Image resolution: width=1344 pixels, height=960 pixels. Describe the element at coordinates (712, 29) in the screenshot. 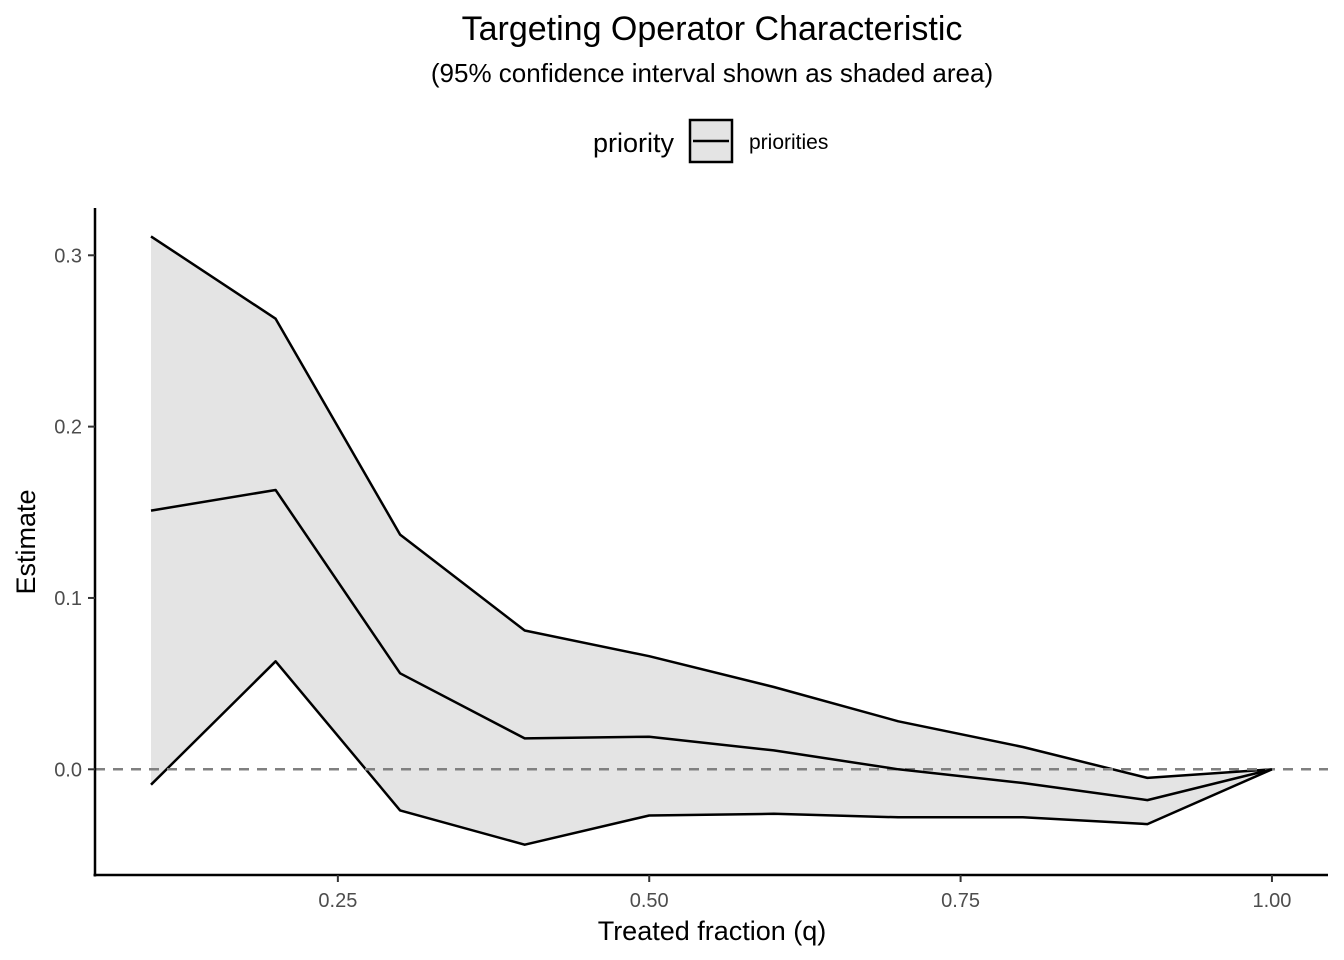

I see `chart-title: Targeting Operator Characteristic` at that location.